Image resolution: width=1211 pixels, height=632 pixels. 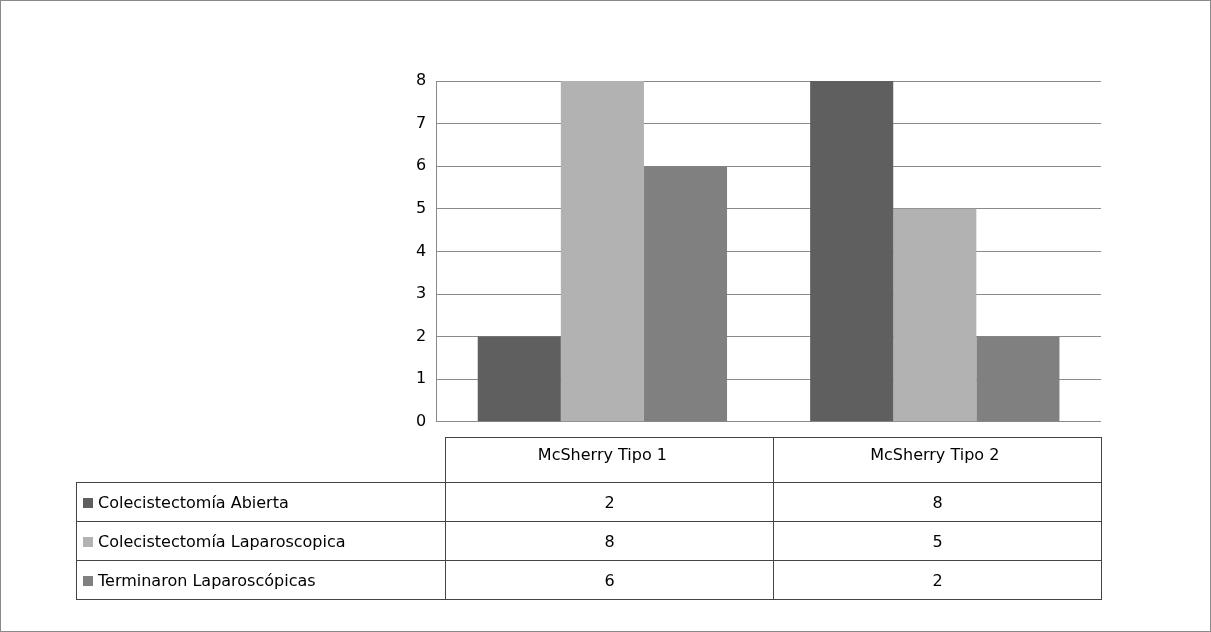 What do you see at coordinates (421, 122) in the screenshot?
I see `y-tick-label: 7` at bounding box center [421, 122].